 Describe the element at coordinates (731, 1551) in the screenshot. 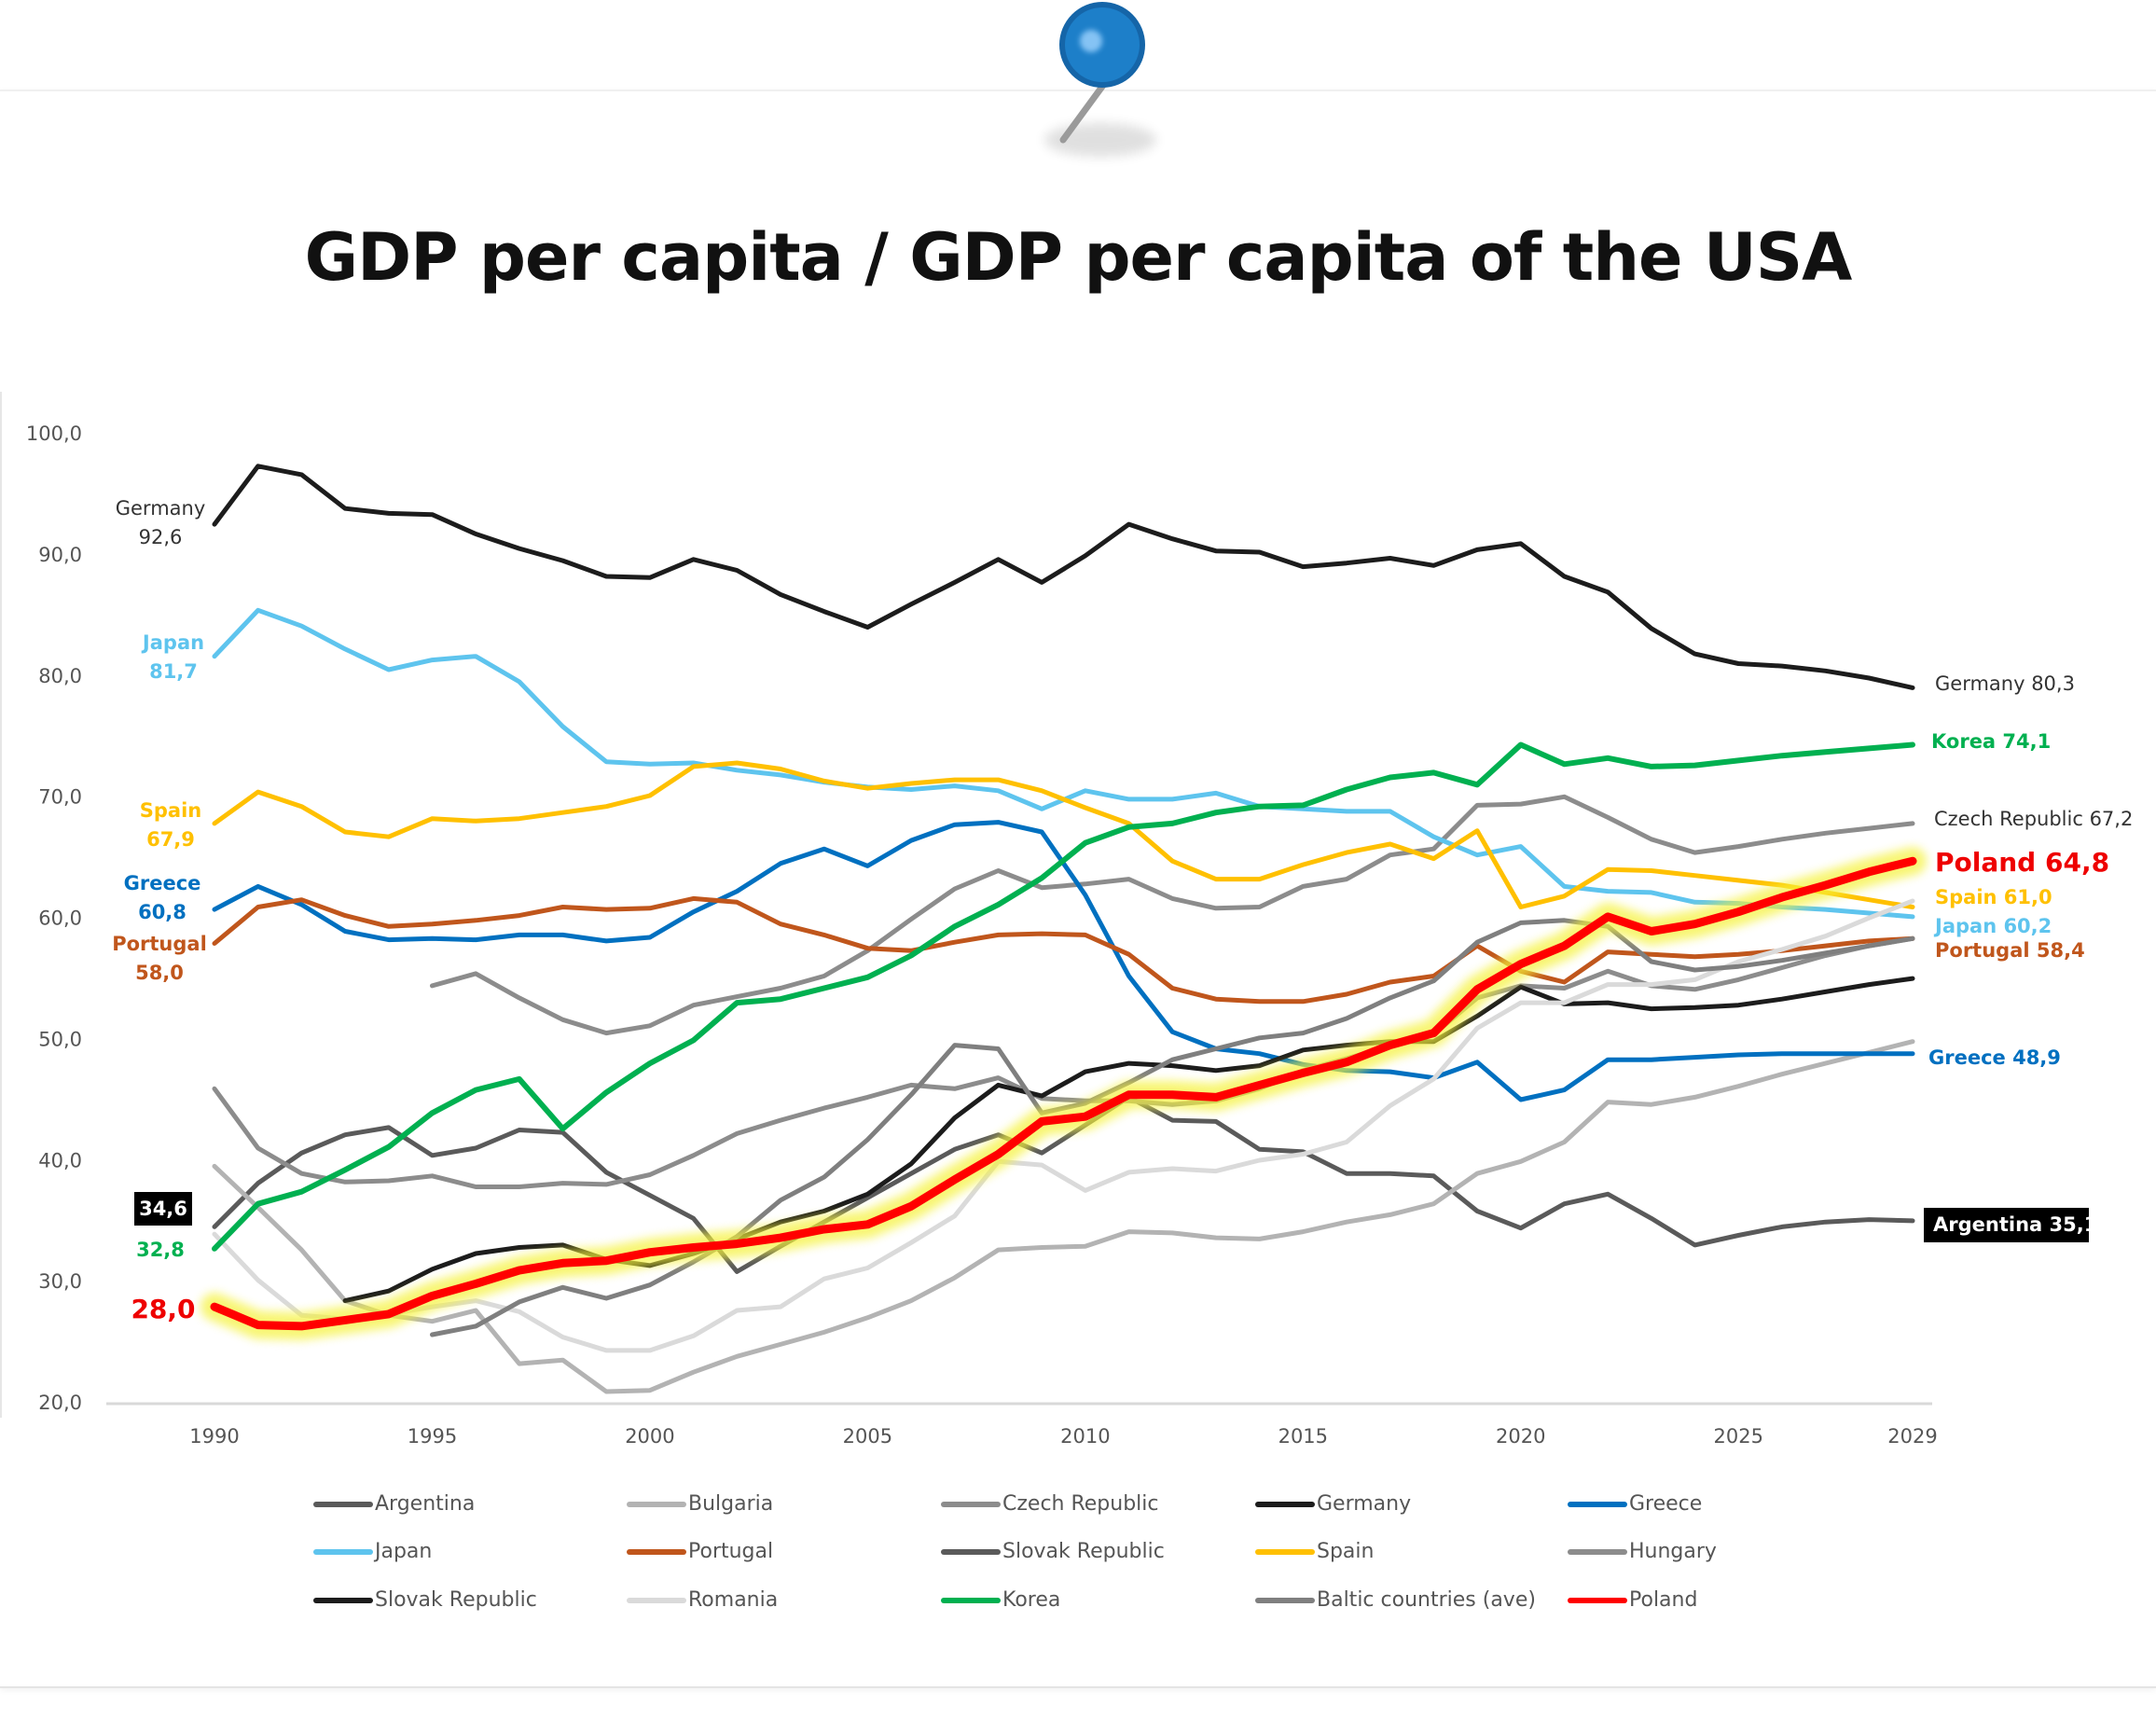

I see `legend-label: Portugal` at that location.